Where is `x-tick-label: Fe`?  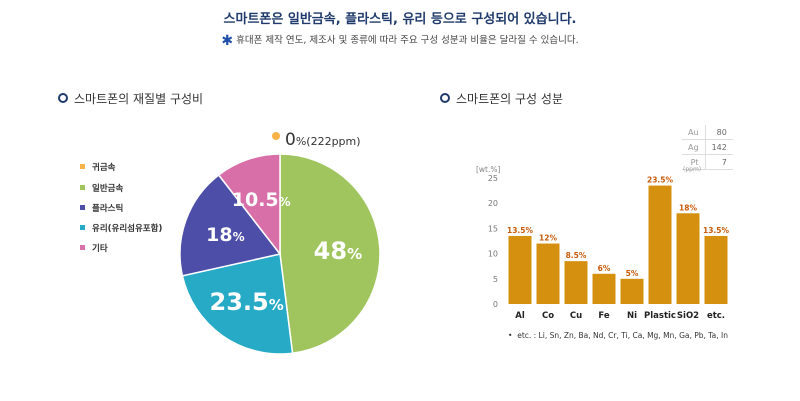
x-tick-label: Fe is located at coordinates (603, 316).